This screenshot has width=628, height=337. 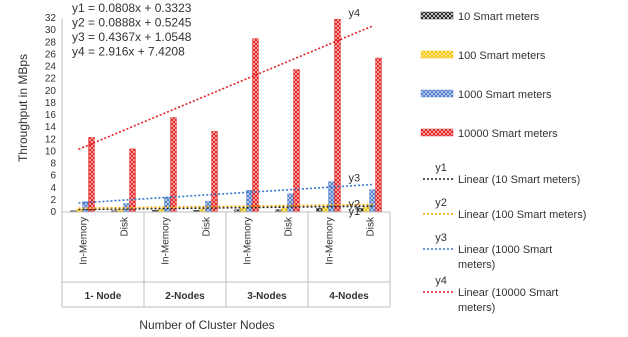 What do you see at coordinates (522, 215) in the screenshot?
I see `legend-entry: Linear (100 Smart meters)` at bounding box center [522, 215].